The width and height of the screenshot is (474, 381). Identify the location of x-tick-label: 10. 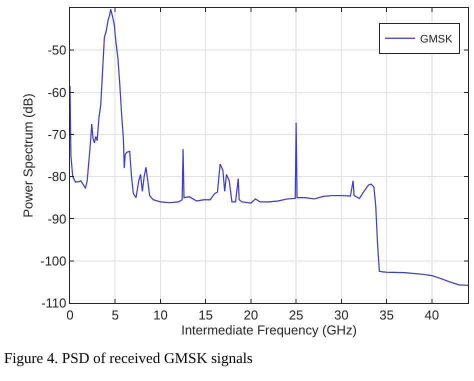
(160, 315).